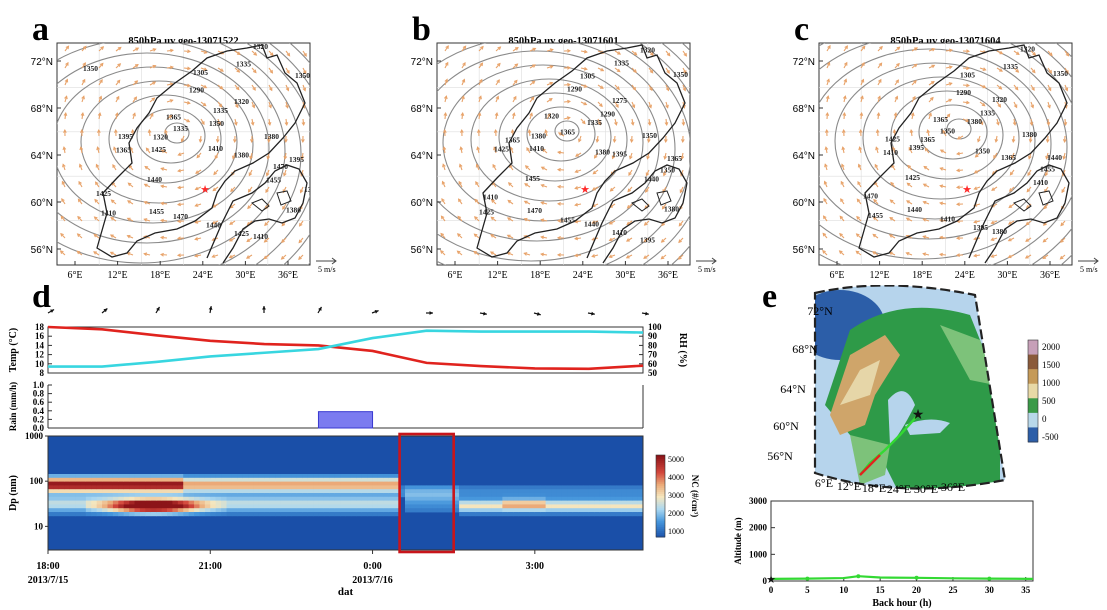 The image size is (1107, 610). I want to click on contour-label: 1275, so click(619, 100).